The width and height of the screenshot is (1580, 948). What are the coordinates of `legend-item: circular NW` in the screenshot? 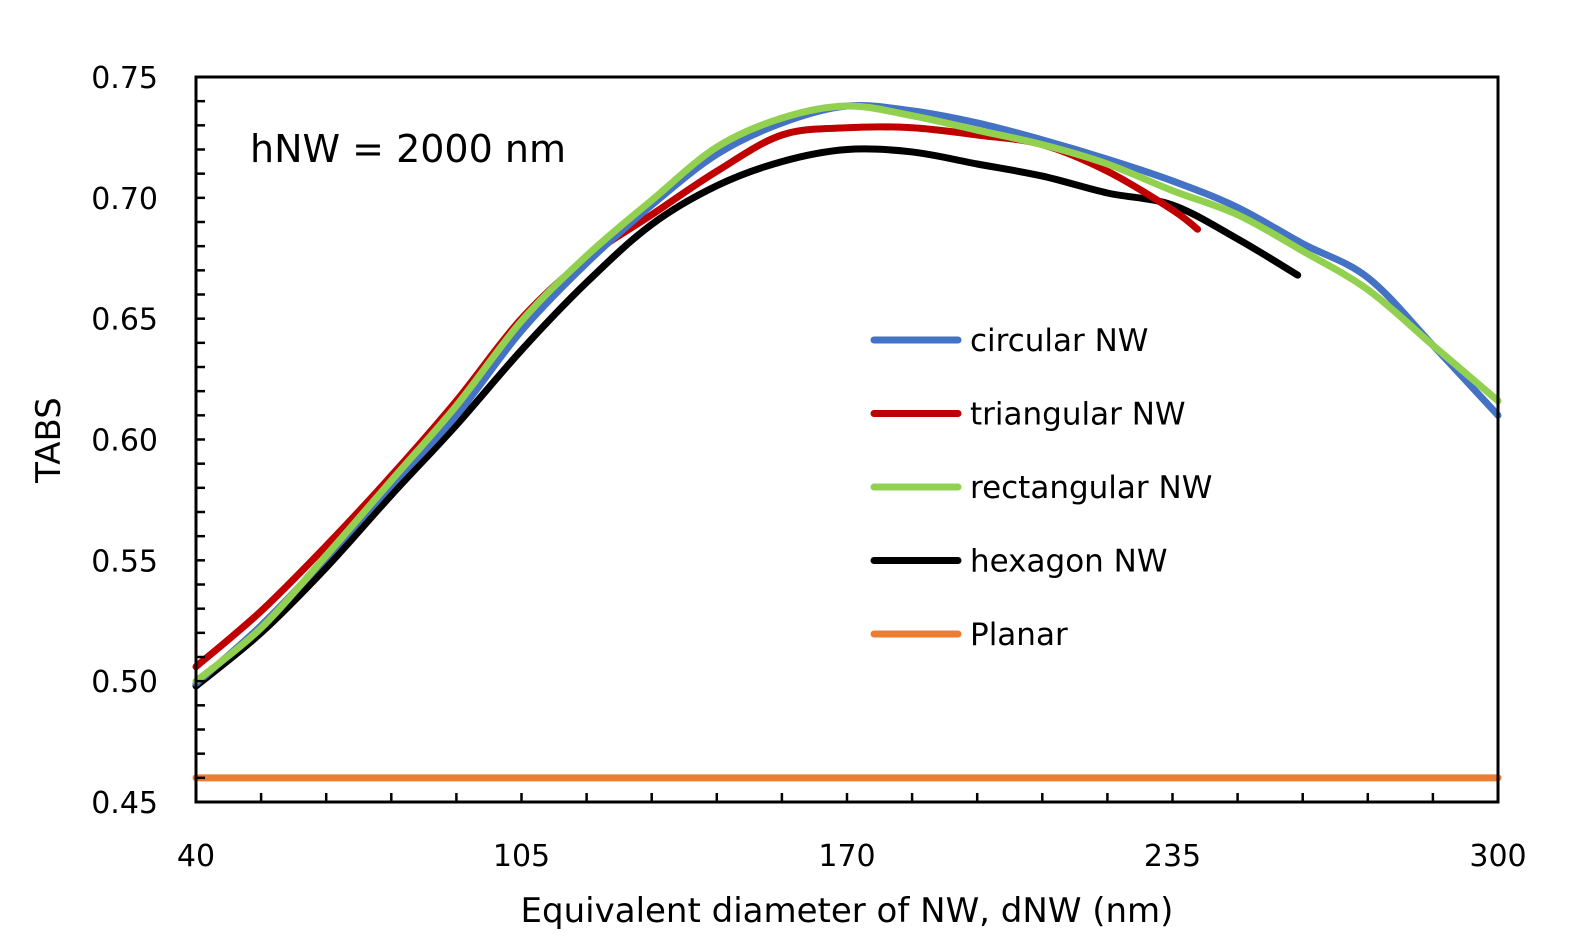 It's located at (1009, 341).